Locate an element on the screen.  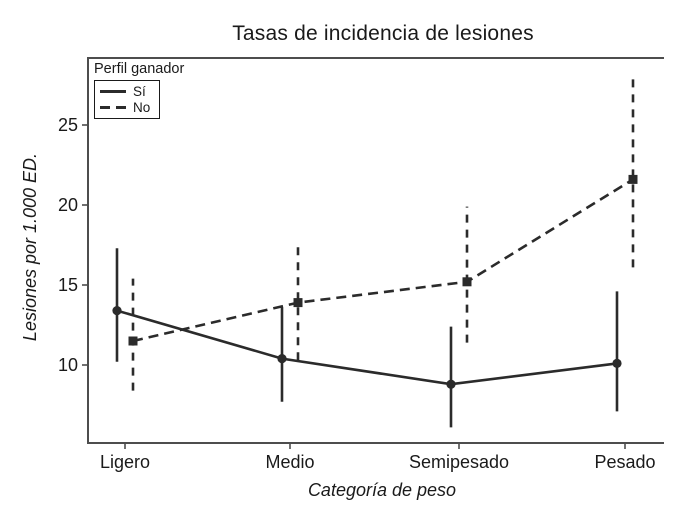
legend-entry-no: No is located at coordinates (125, 107).